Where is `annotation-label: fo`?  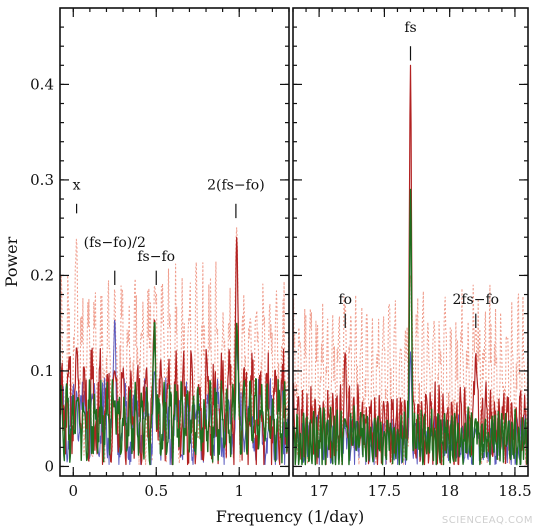
annotation-label: fo is located at coordinates (345, 300).